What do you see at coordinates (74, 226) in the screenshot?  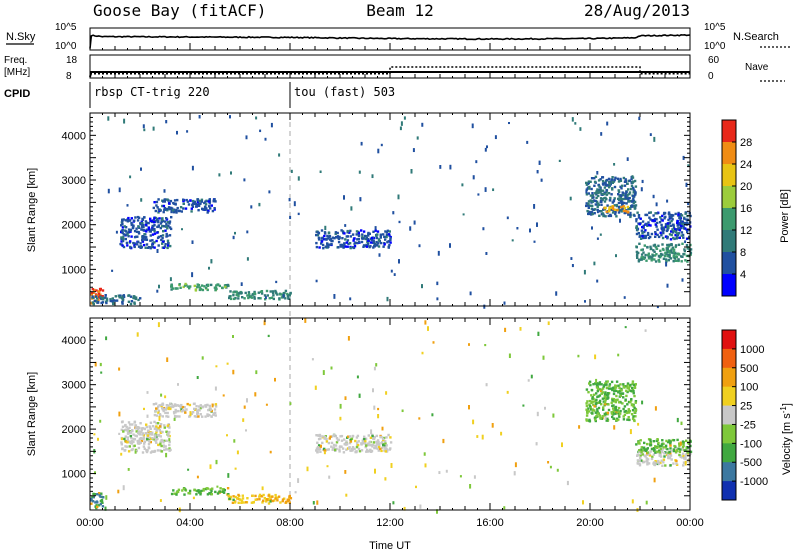 I see `y-tick-label: 2000` at bounding box center [74, 226].